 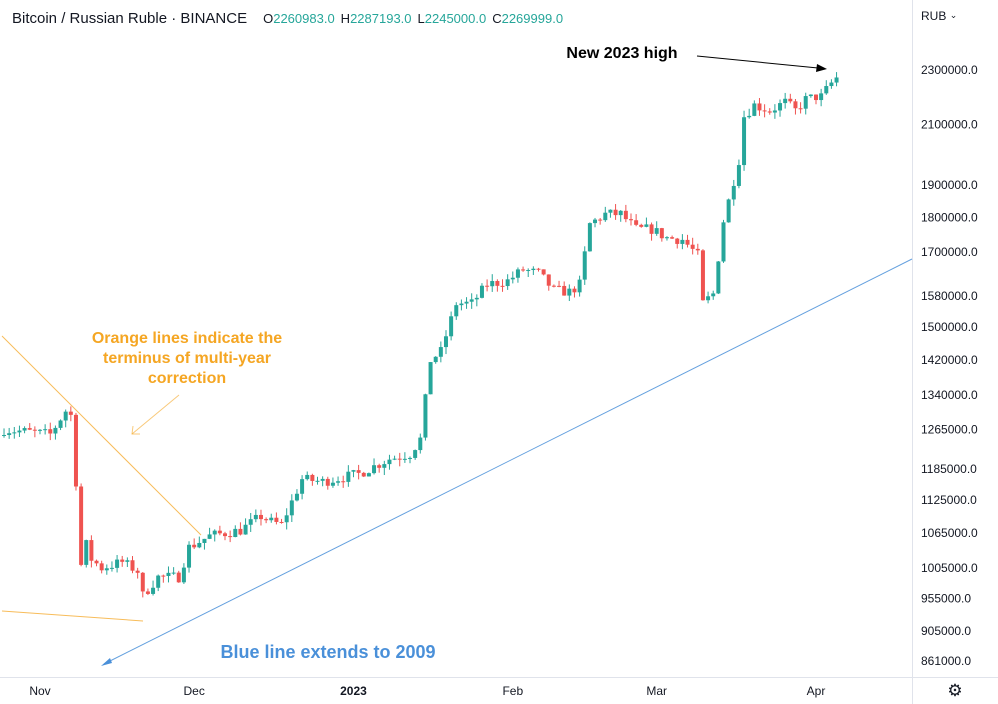 What do you see at coordinates (532, 18) in the screenshot?
I see `ohlc-close-value: 2269999.0` at bounding box center [532, 18].